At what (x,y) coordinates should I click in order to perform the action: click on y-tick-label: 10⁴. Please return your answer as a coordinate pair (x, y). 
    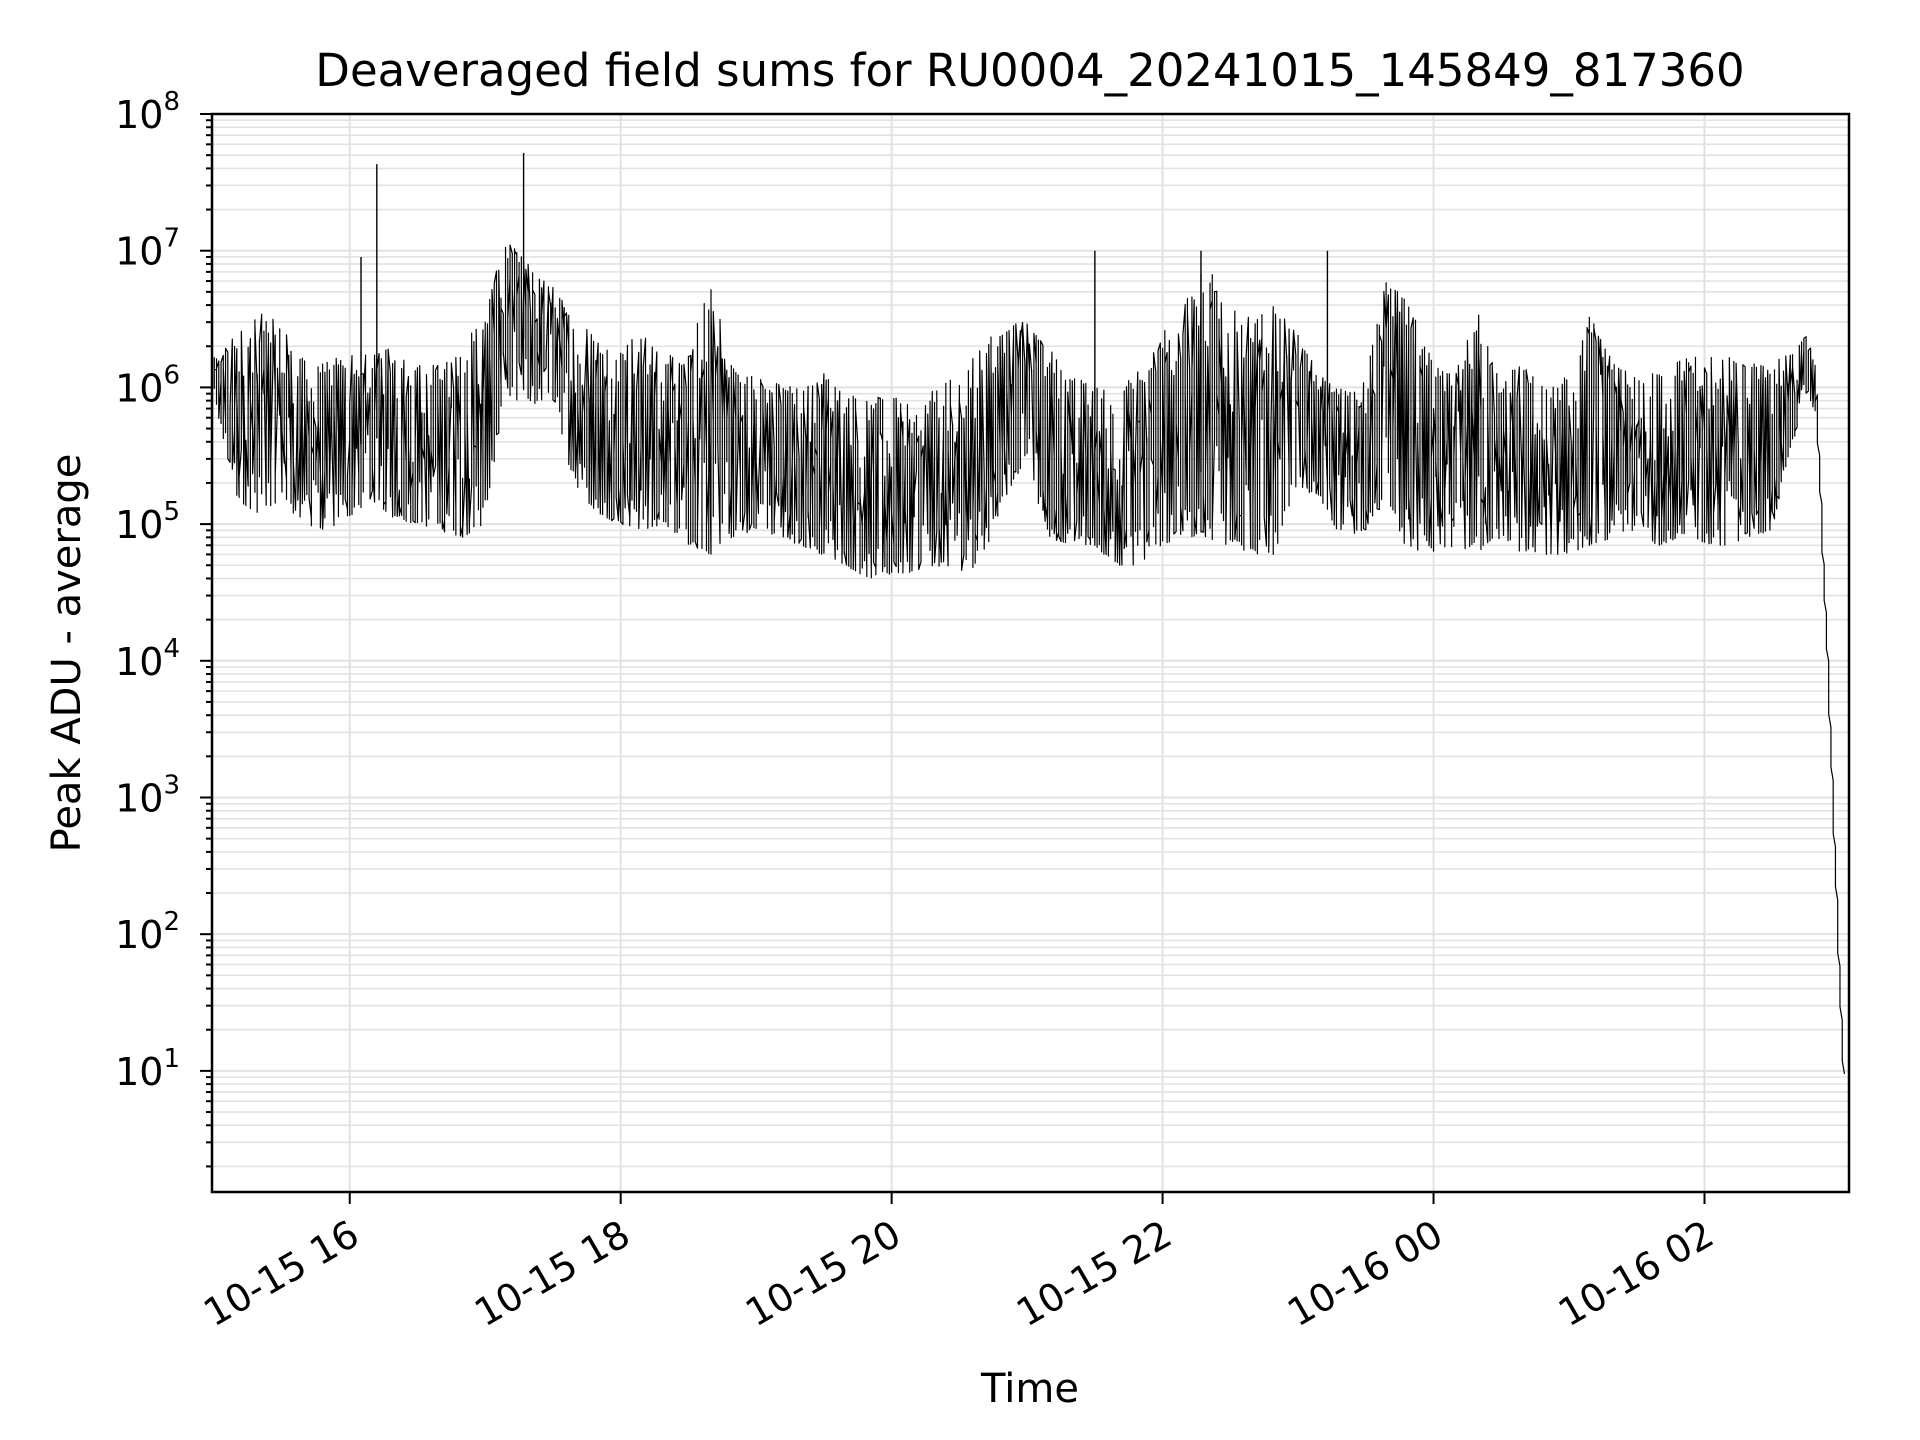
    Looking at the image, I should click on (147, 659).